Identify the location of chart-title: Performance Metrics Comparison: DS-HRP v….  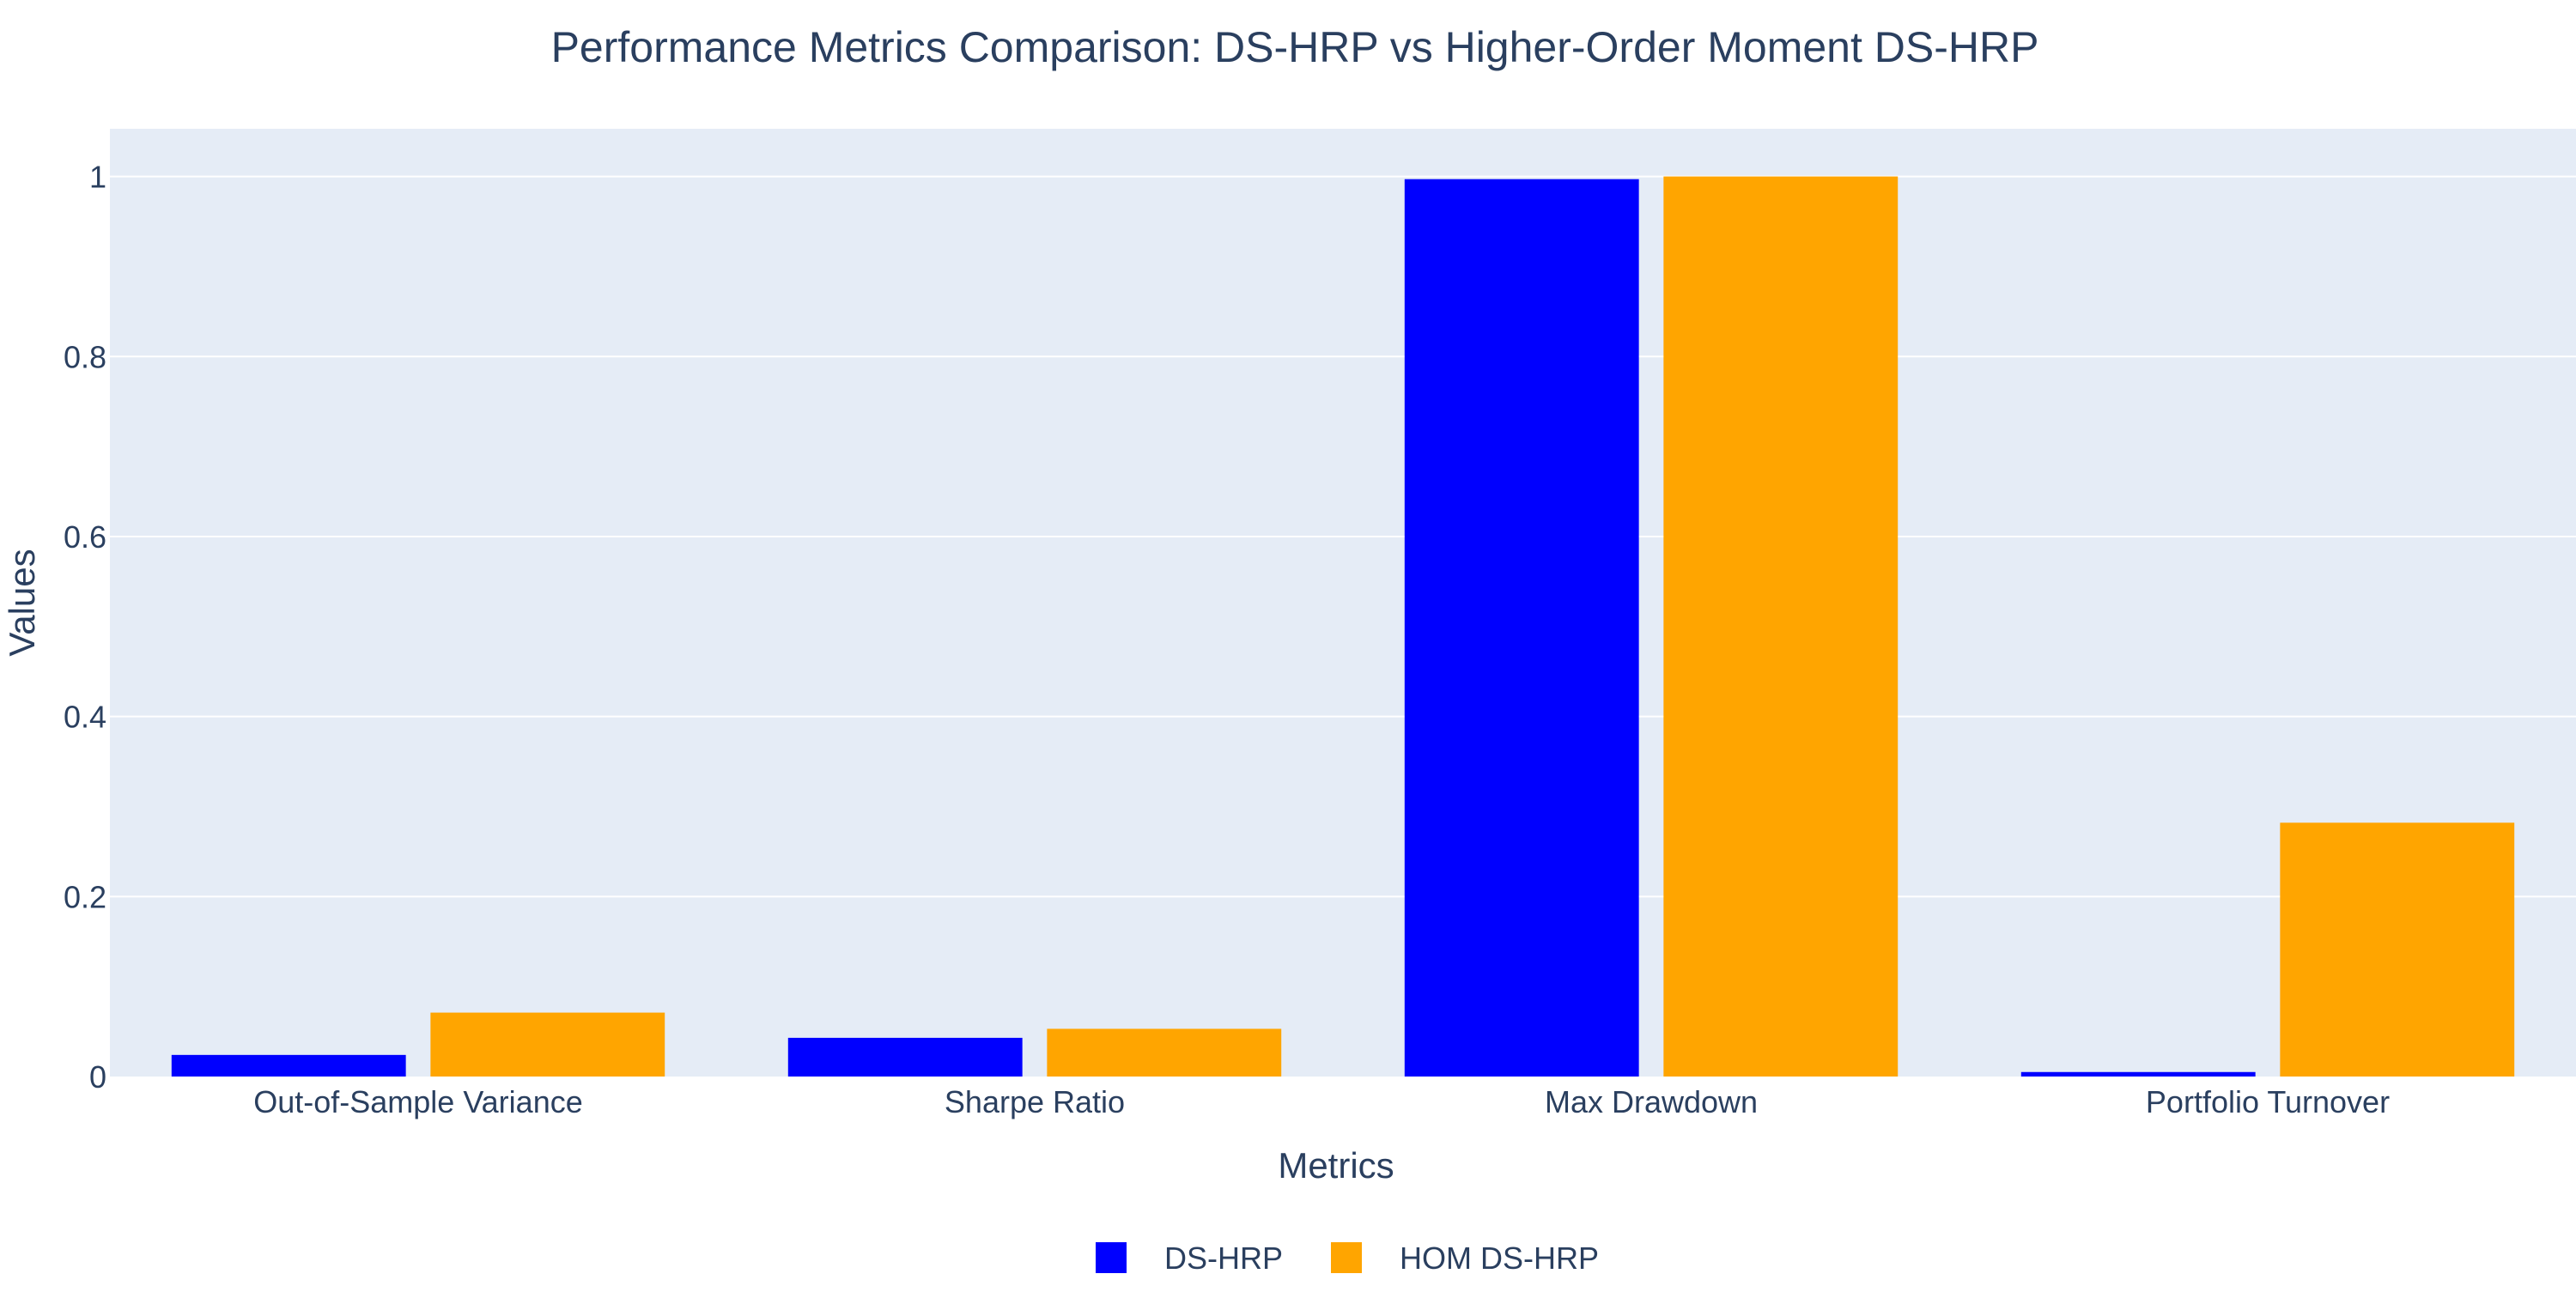
(1295, 47).